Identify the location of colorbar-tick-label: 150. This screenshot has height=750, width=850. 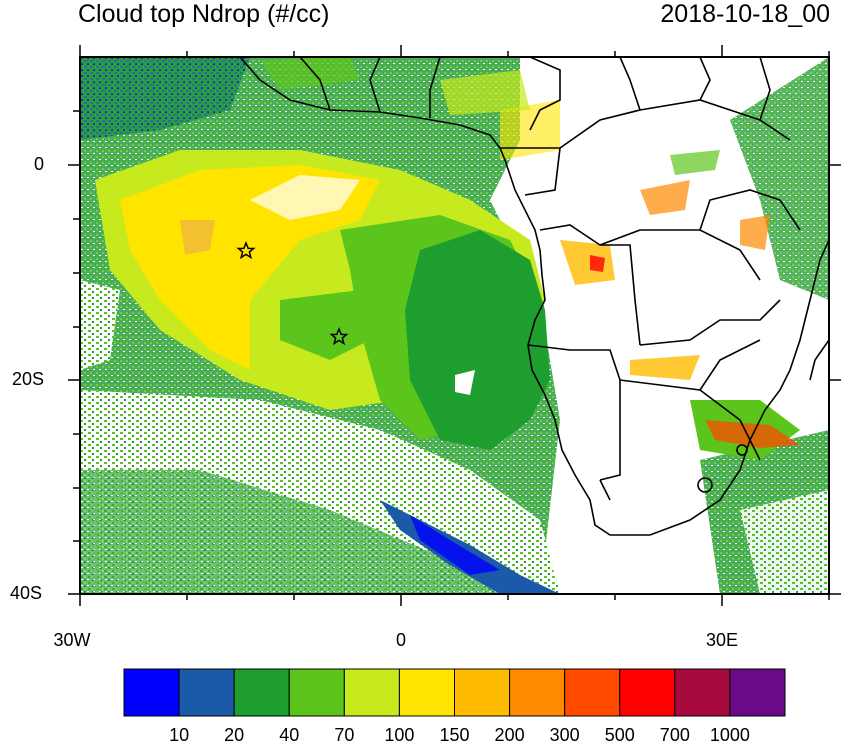
(454, 735).